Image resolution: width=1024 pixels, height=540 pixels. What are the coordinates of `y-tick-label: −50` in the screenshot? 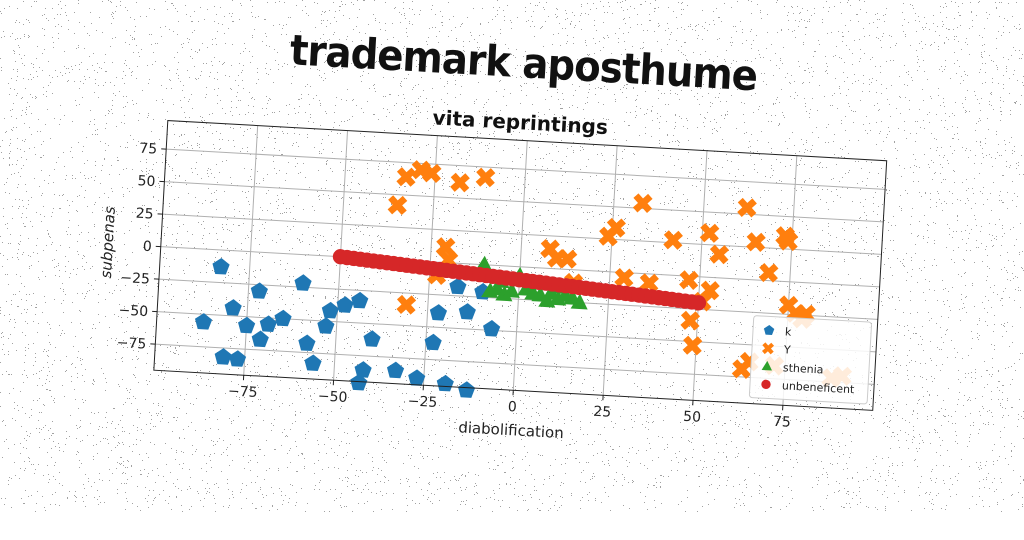 It's located at (133, 312).